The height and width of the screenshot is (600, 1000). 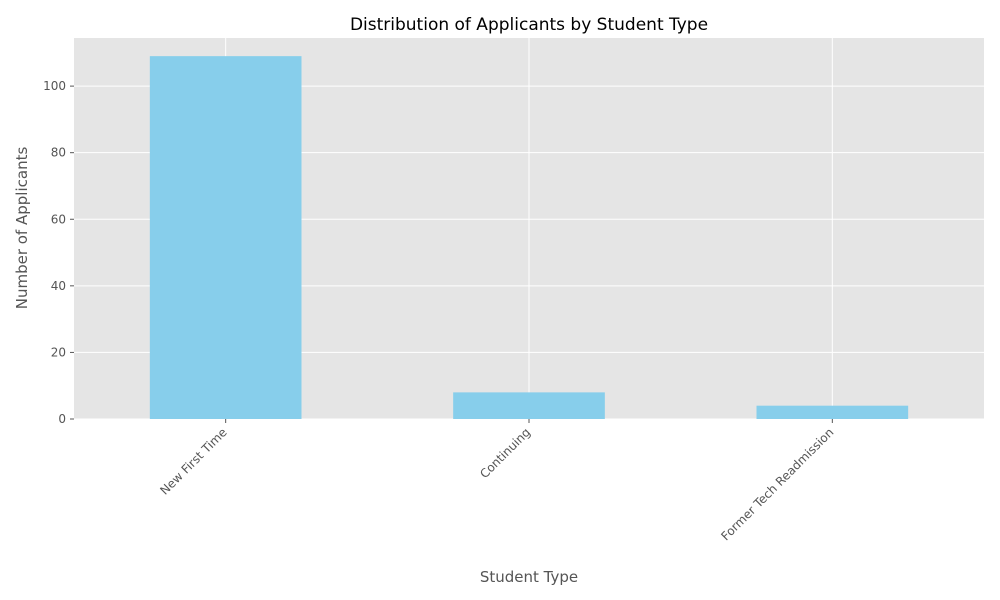 I want to click on y-axis-label: Number of Applicants, so click(x=22, y=228).